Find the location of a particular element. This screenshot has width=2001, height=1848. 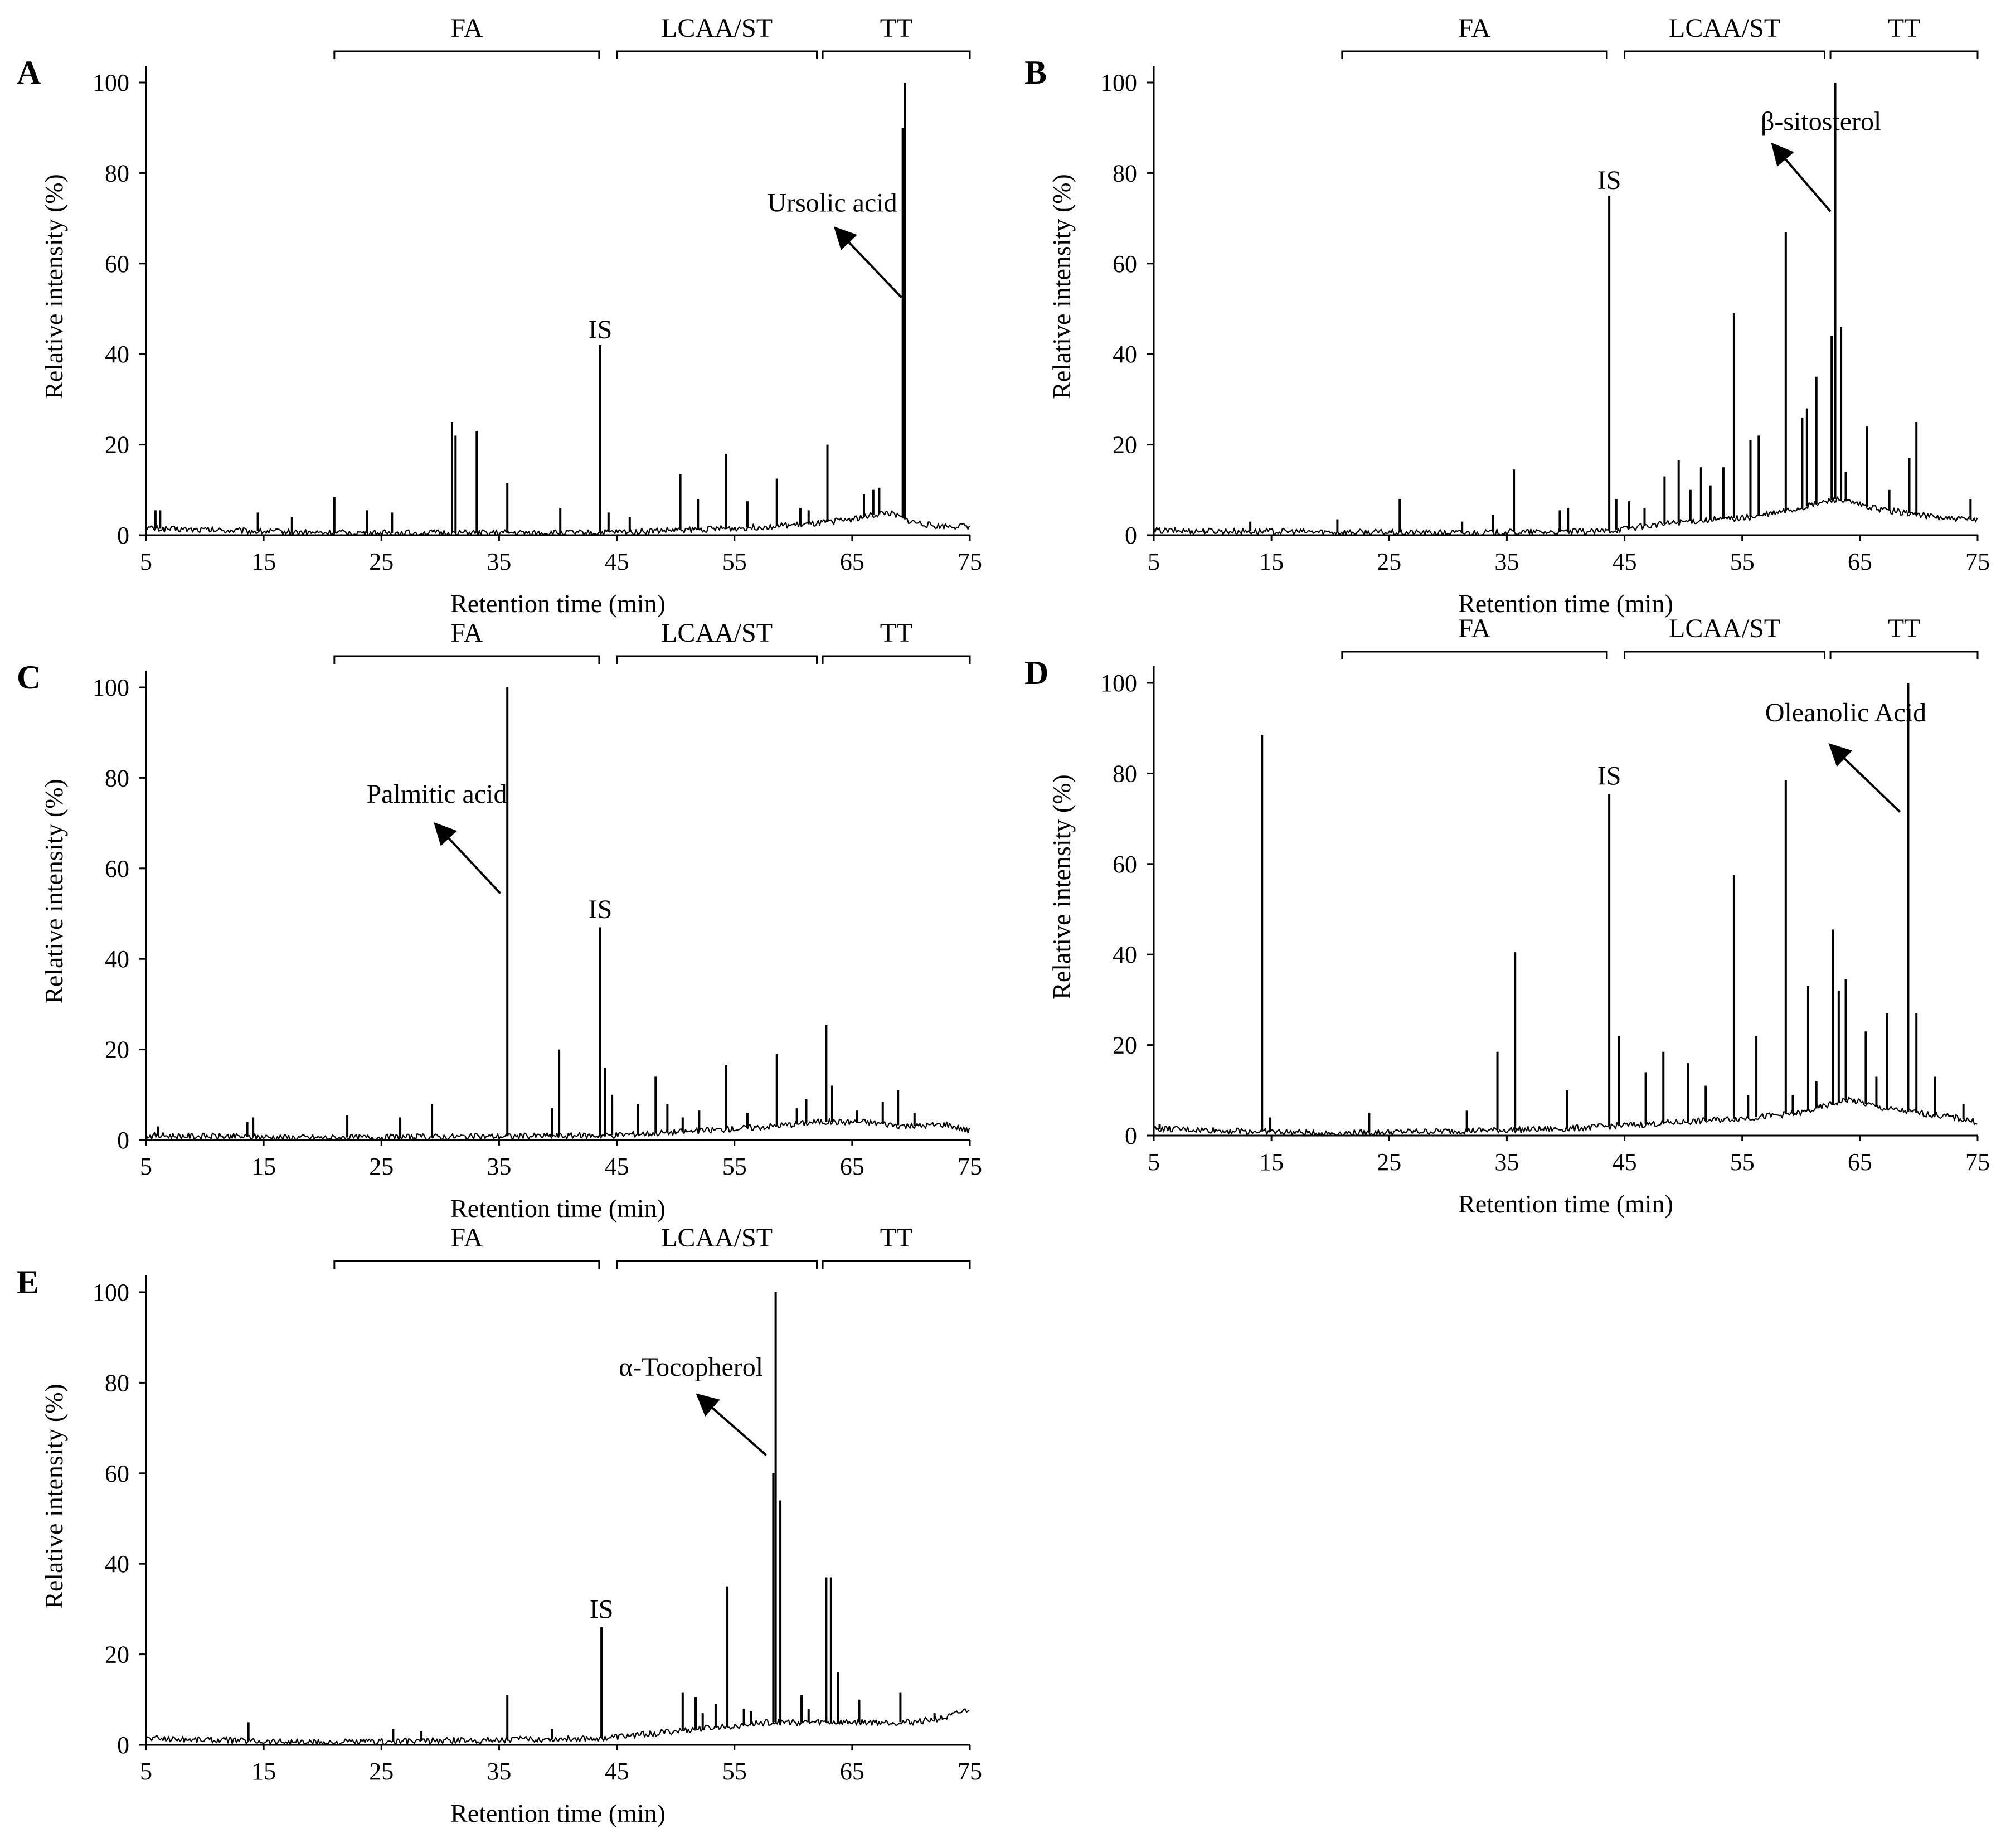

compound-label: Oleanolic Acid is located at coordinates (1845, 712).